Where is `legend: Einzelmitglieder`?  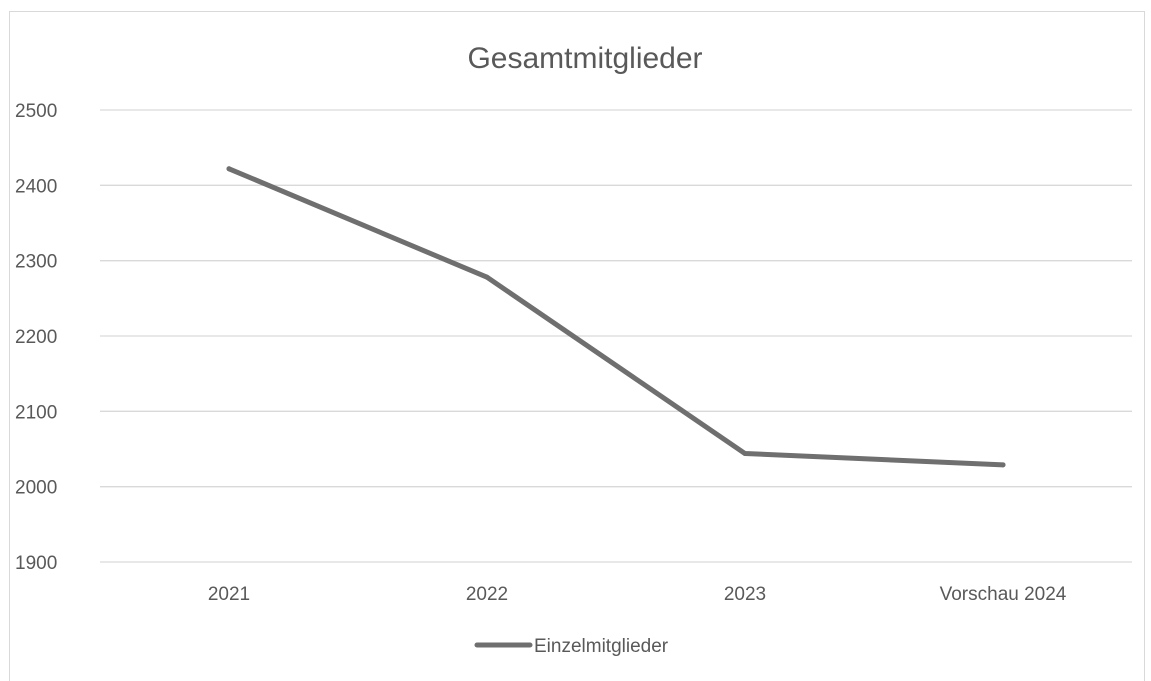
legend: Einzelmitglieder is located at coordinates (571, 646).